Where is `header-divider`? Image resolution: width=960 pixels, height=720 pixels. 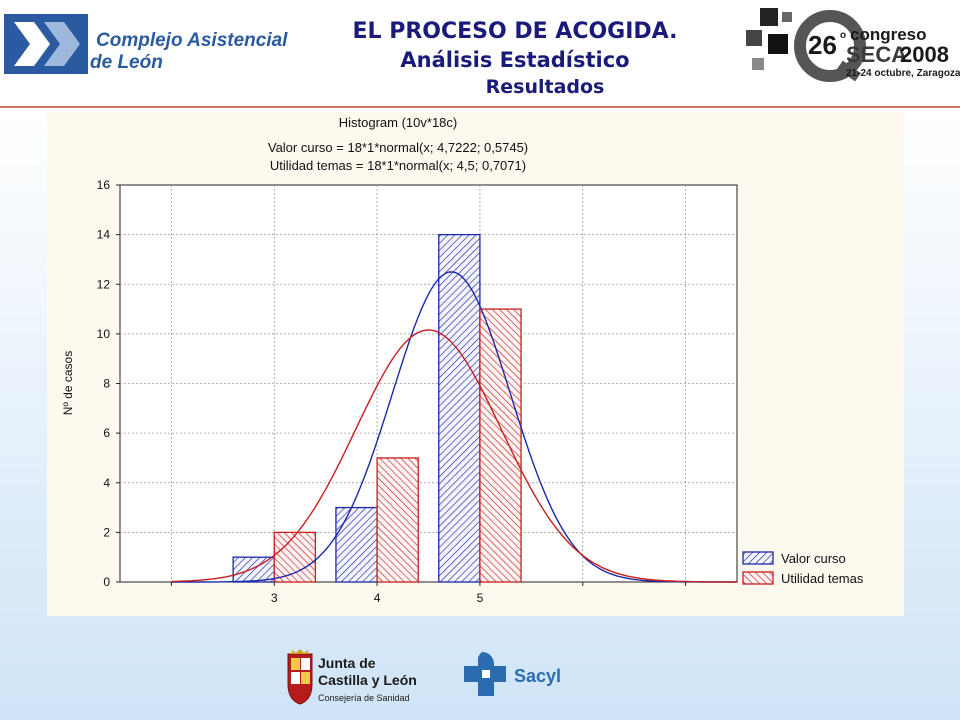 header-divider is located at coordinates (480, 107).